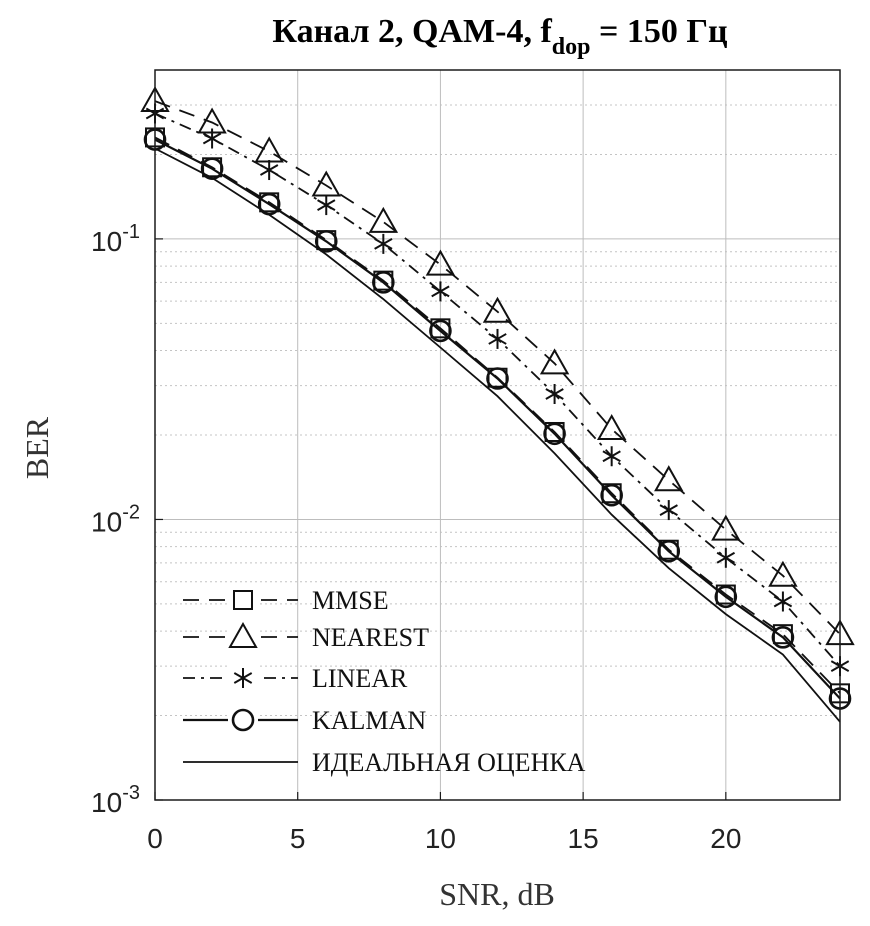  What do you see at coordinates (115, 519) in the screenshot?
I see `y-tick-label: 10⁻²` at bounding box center [115, 519].